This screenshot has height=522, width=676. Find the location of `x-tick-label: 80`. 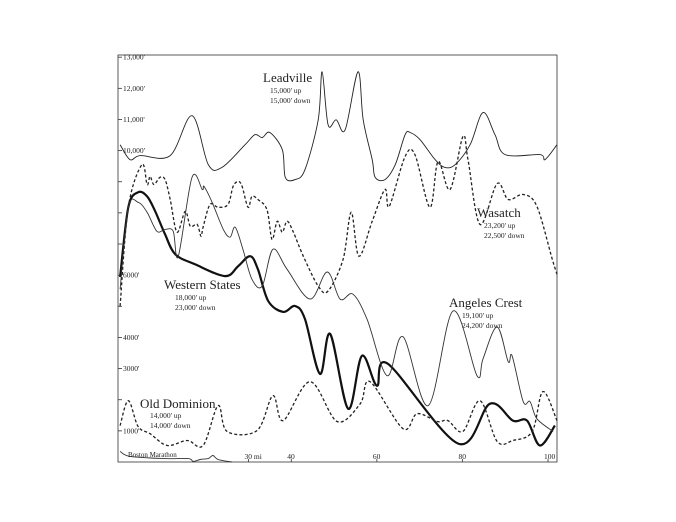

x-tick-label: 80 is located at coordinates (462, 456).